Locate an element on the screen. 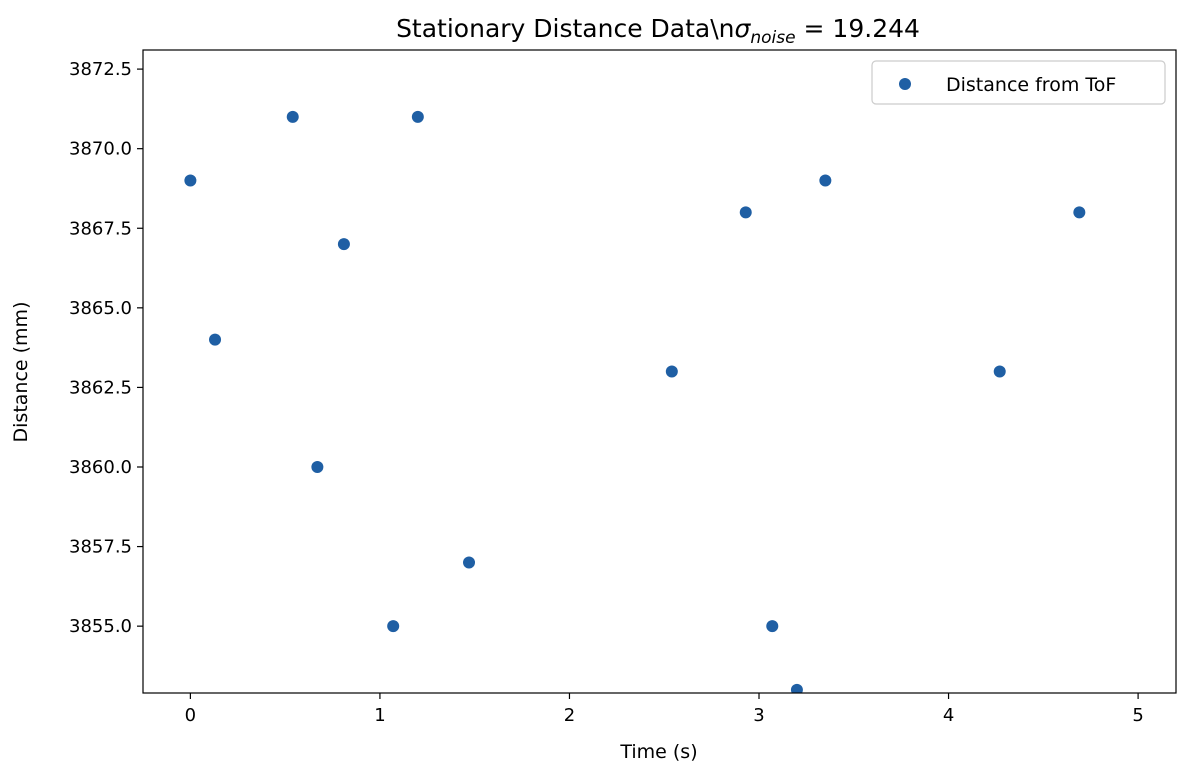  y-tick-label: 3865.0 is located at coordinates (100, 308).